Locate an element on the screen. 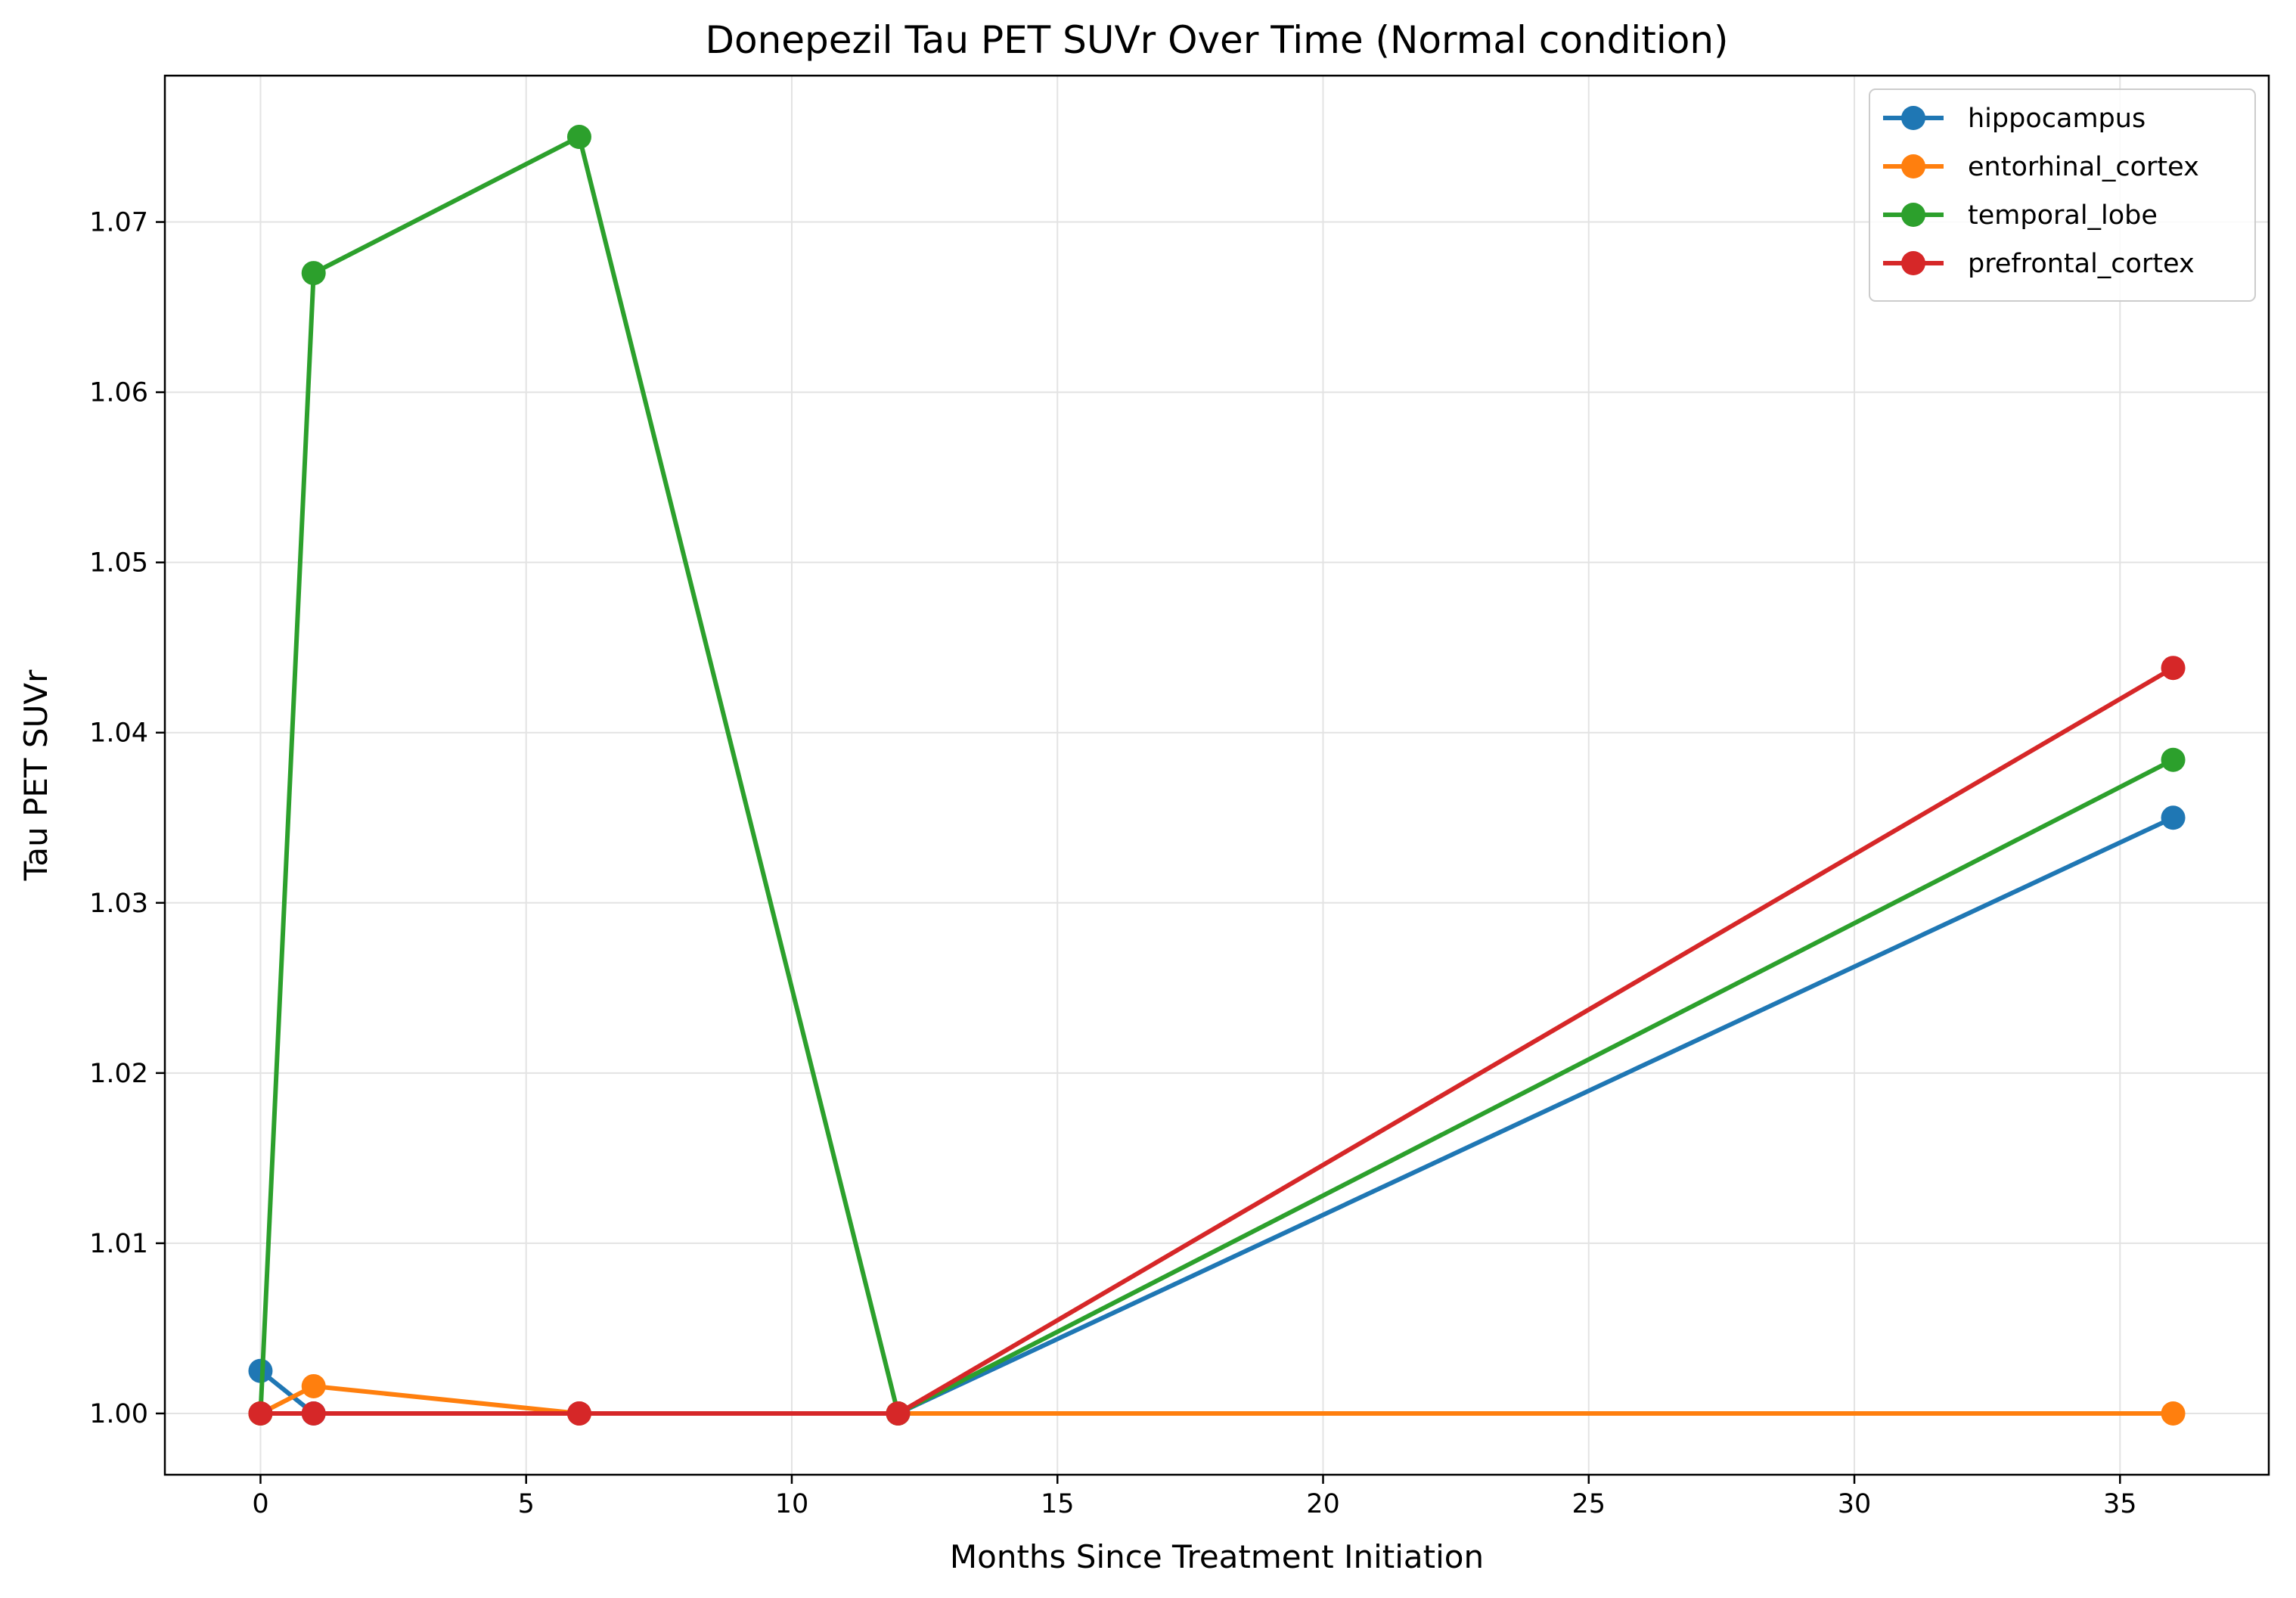 This screenshot has height=1598, width=2296. legend-label: entorhinal_cortex is located at coordinates (2083, 167).